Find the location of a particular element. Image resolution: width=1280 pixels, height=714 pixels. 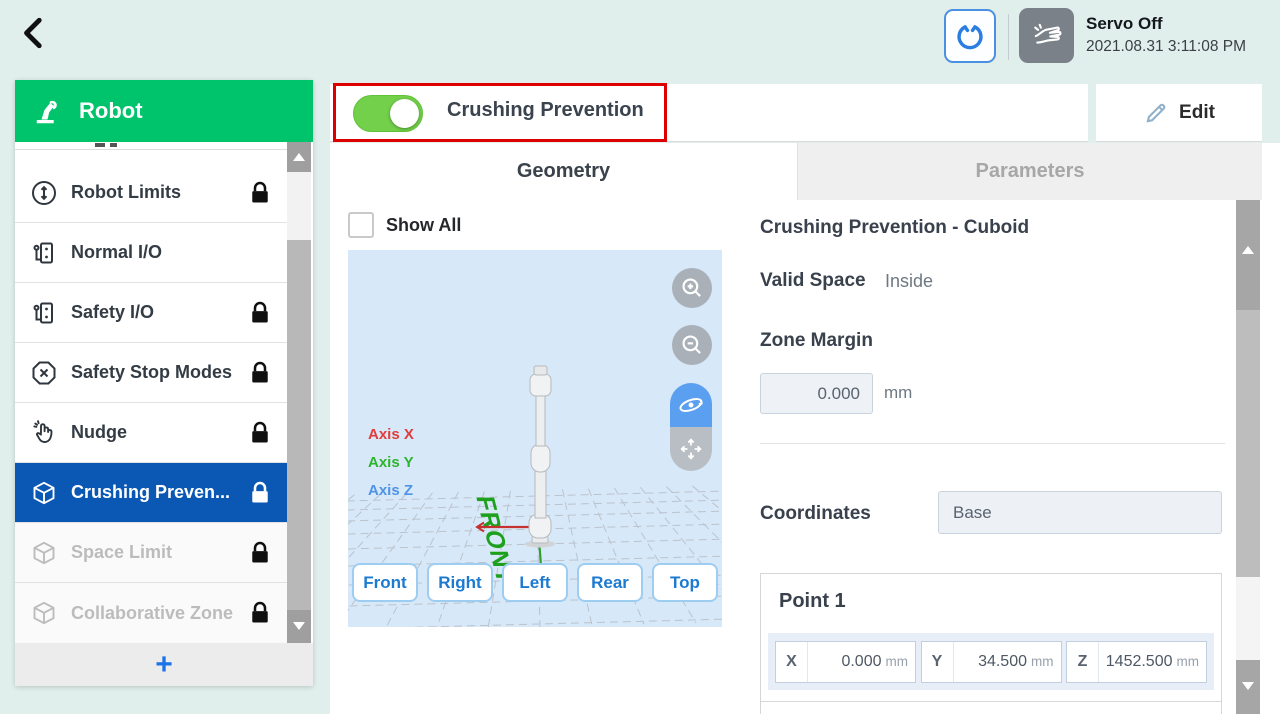

view-buttons-row: Front Right Left Rear Top is located at coordinates (535, 582).